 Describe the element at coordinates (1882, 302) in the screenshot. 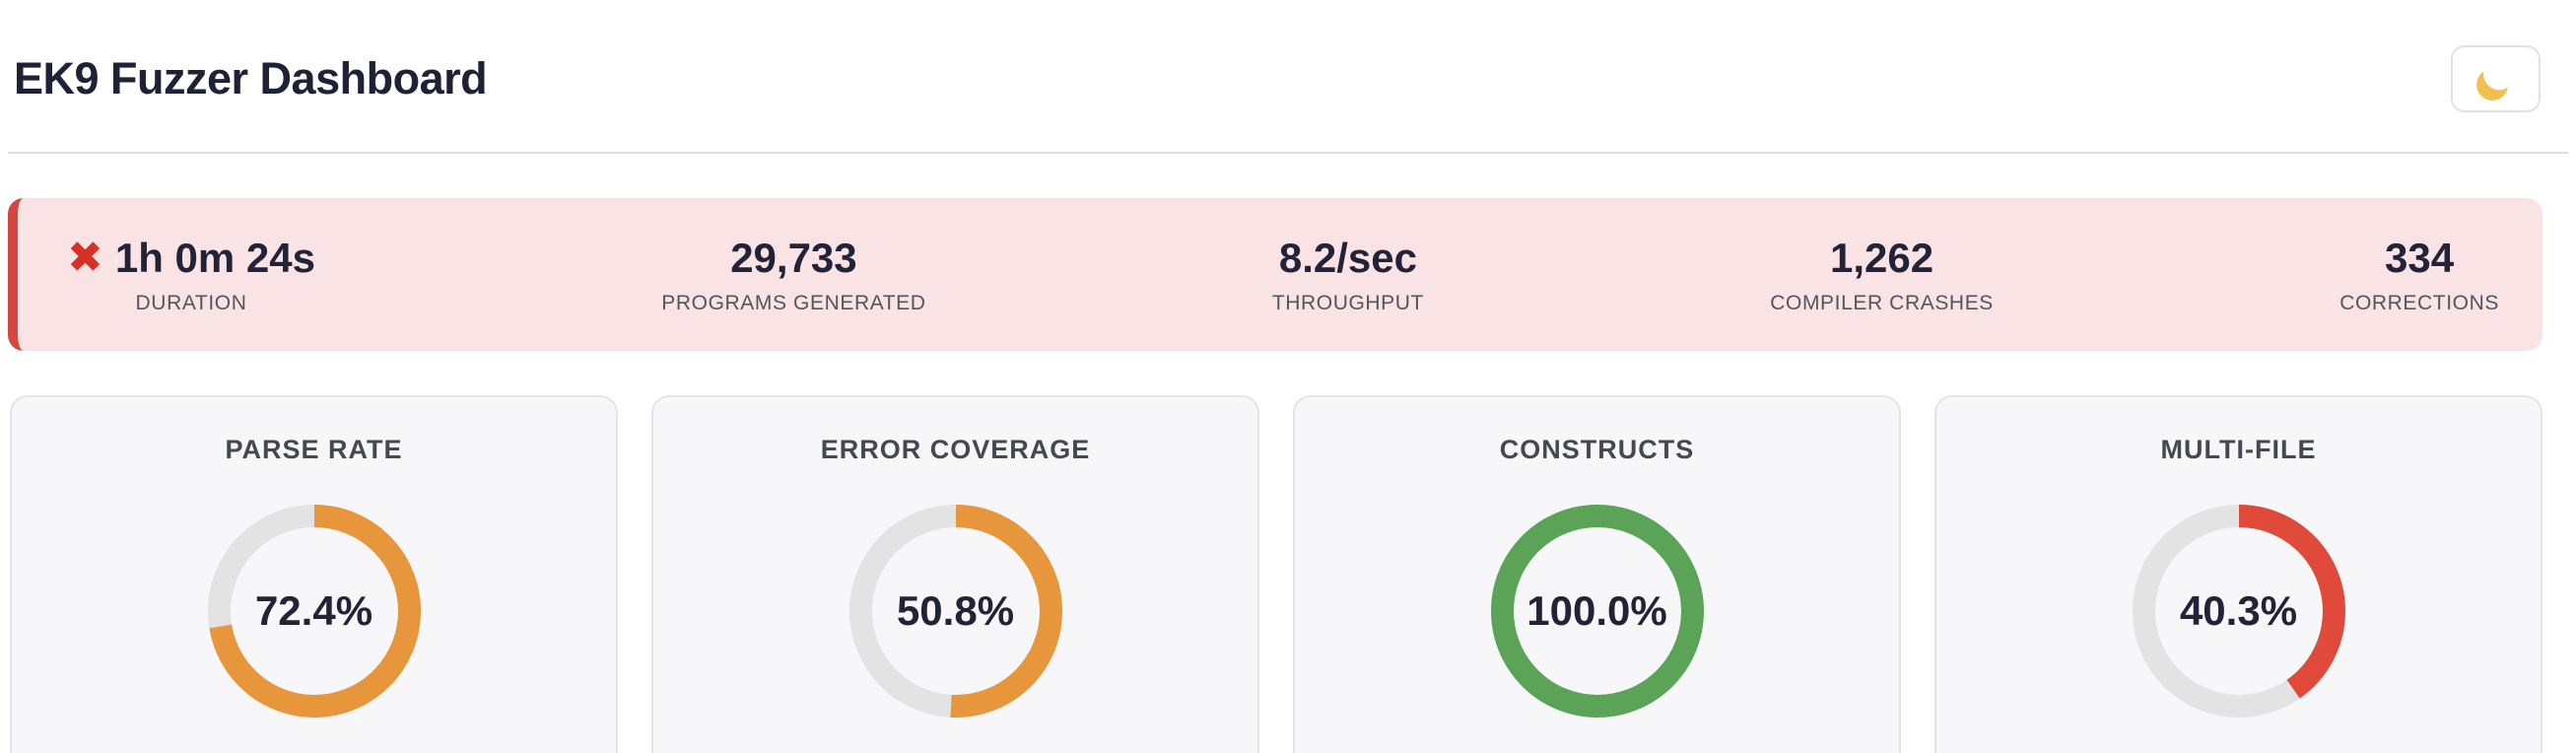

I see `stat-label: COMPILER CRASHES` at that location.